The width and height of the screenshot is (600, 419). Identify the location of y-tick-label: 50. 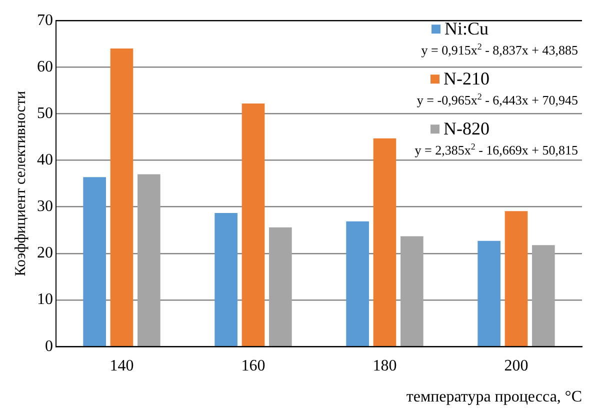
(45, 113).